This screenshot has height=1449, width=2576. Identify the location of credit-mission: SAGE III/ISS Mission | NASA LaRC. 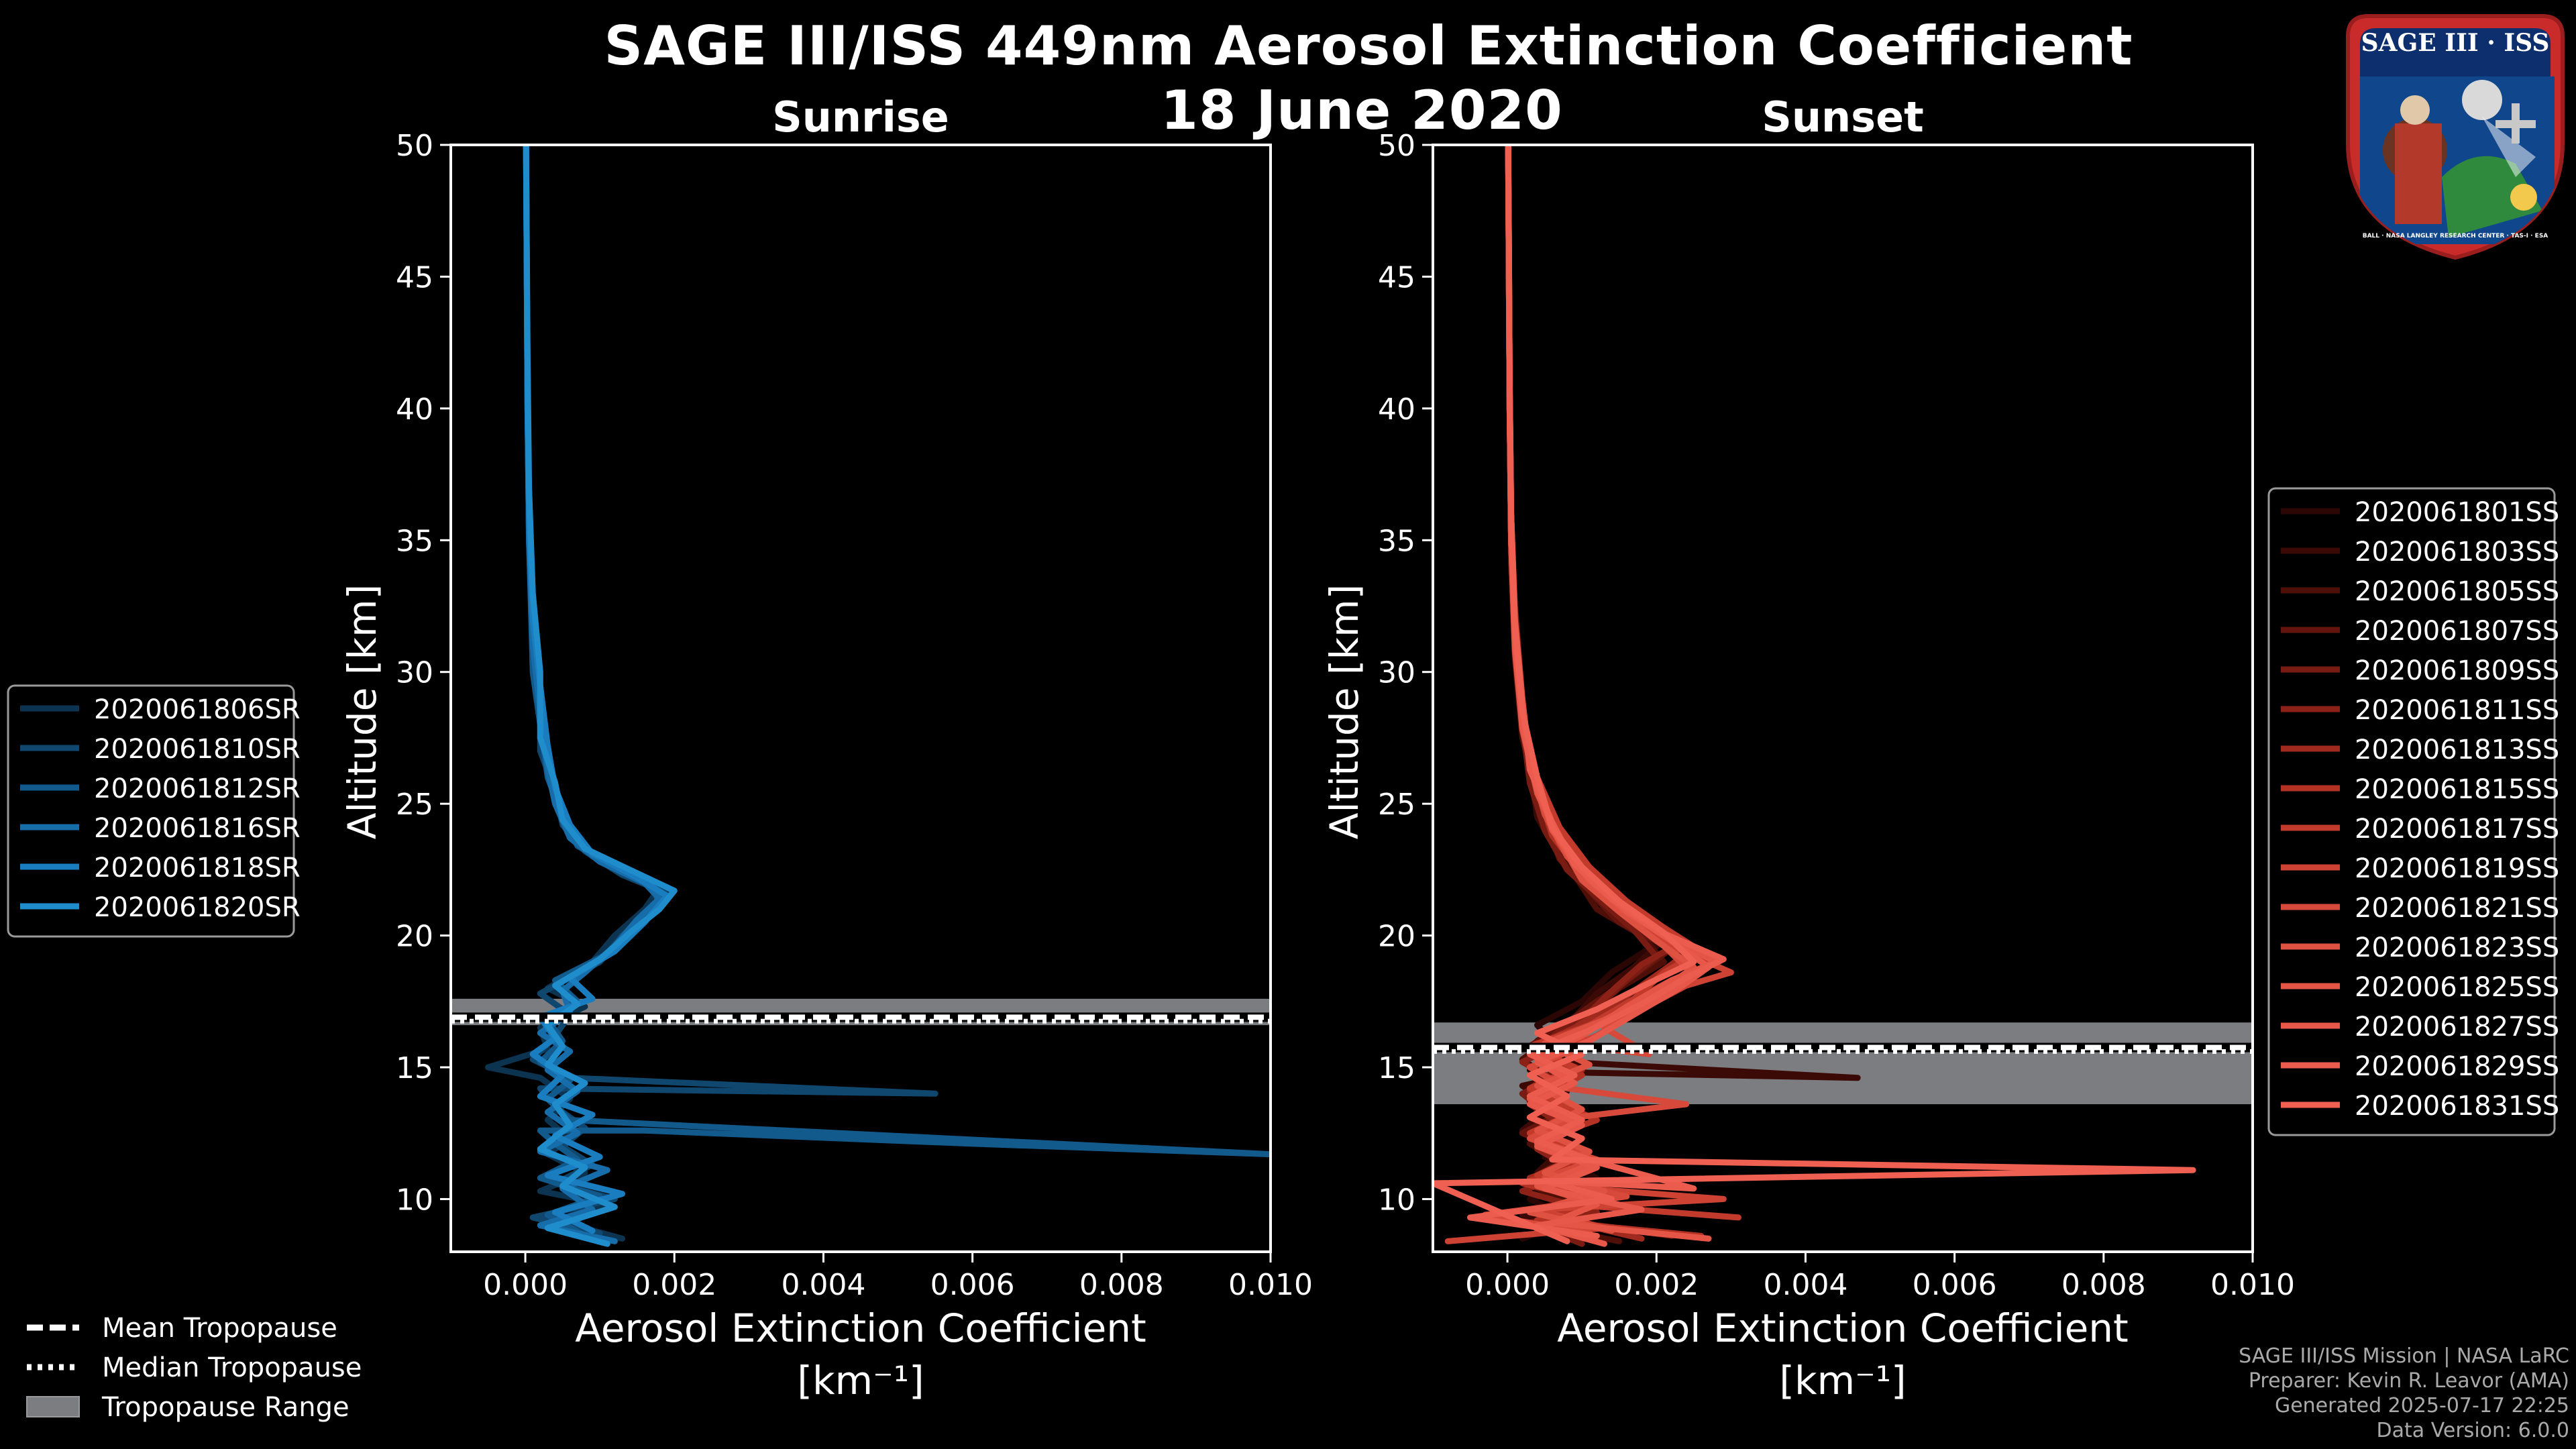
(2404, 1356).